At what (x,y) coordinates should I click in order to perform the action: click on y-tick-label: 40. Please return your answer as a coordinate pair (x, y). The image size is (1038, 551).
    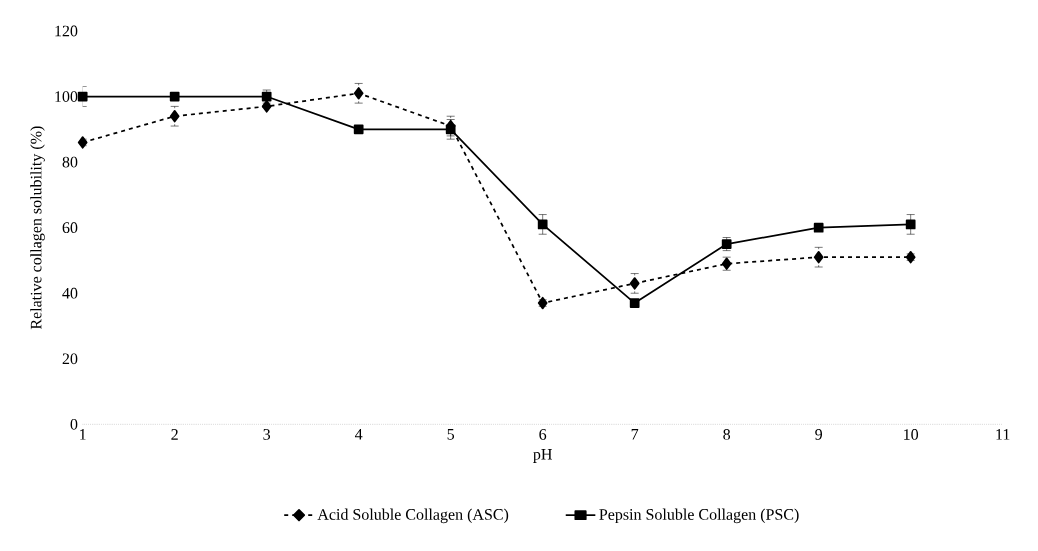
    Looking at the image, I should click on (70, 293).